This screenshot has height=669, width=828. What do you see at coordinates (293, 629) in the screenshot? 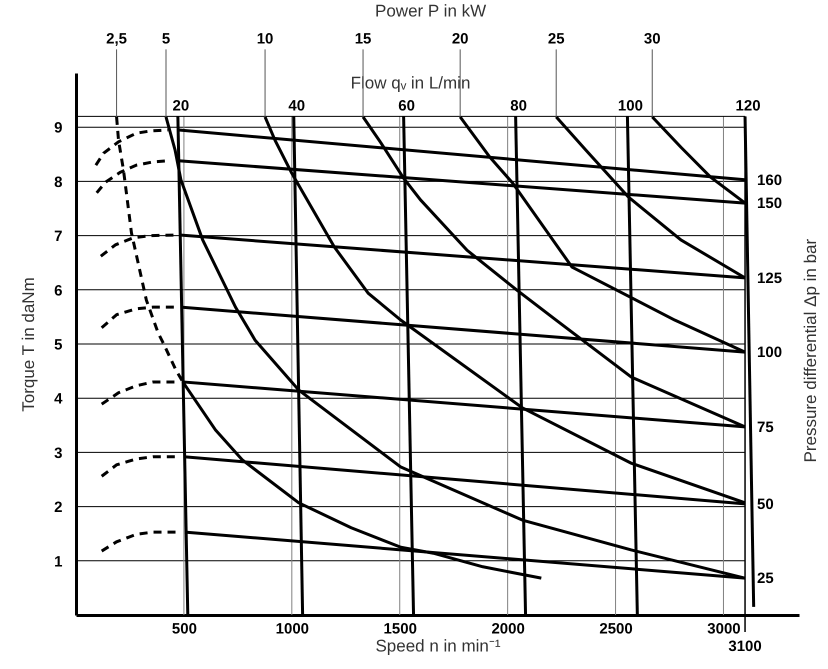
I see `x-tick-label: 1000` at bounding box center [293, 629].